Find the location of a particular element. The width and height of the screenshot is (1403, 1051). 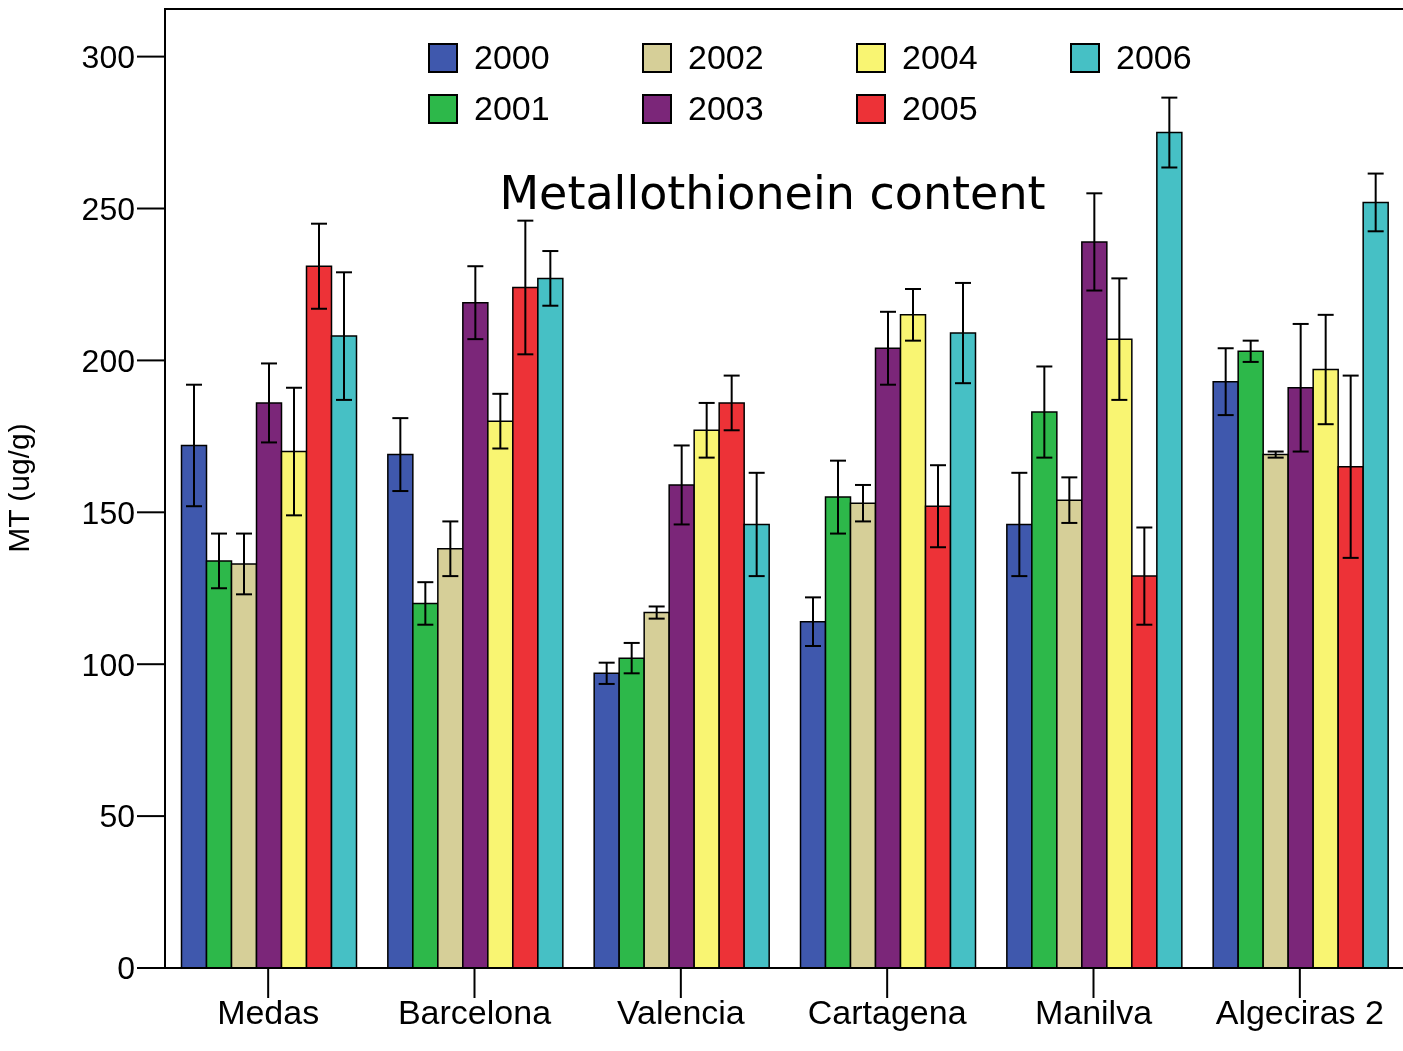

y-tick-label: 250 is located at coordinates (108, 208).